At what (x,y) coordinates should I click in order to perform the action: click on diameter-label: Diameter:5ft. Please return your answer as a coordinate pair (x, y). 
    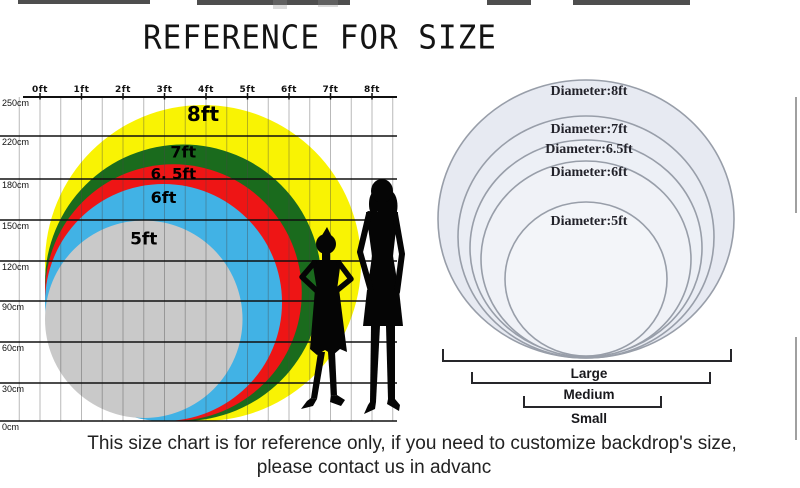
    Looking at the image, I should click on (589, 221).